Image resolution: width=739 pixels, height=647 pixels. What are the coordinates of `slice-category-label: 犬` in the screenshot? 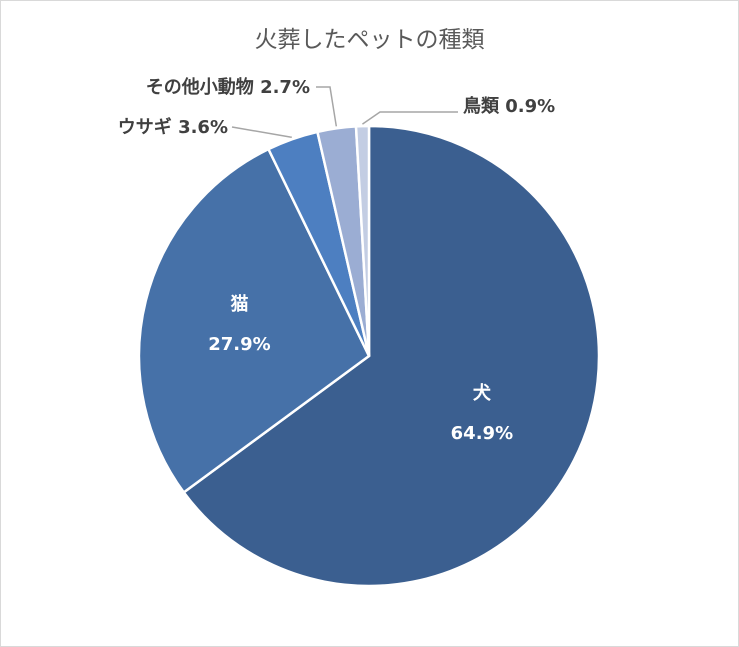 It's located at (482, 393).